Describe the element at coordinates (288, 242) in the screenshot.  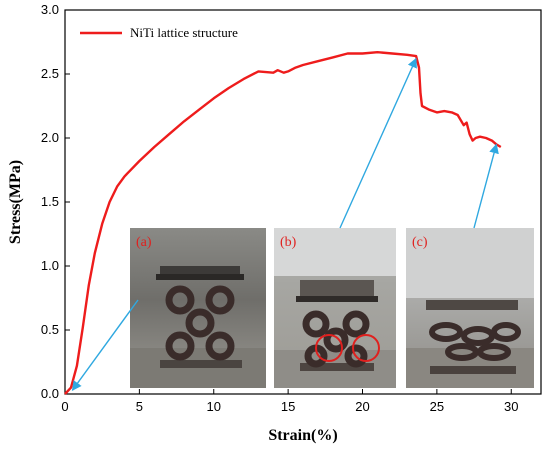
I see `inset-label-b: (b)` at that location.